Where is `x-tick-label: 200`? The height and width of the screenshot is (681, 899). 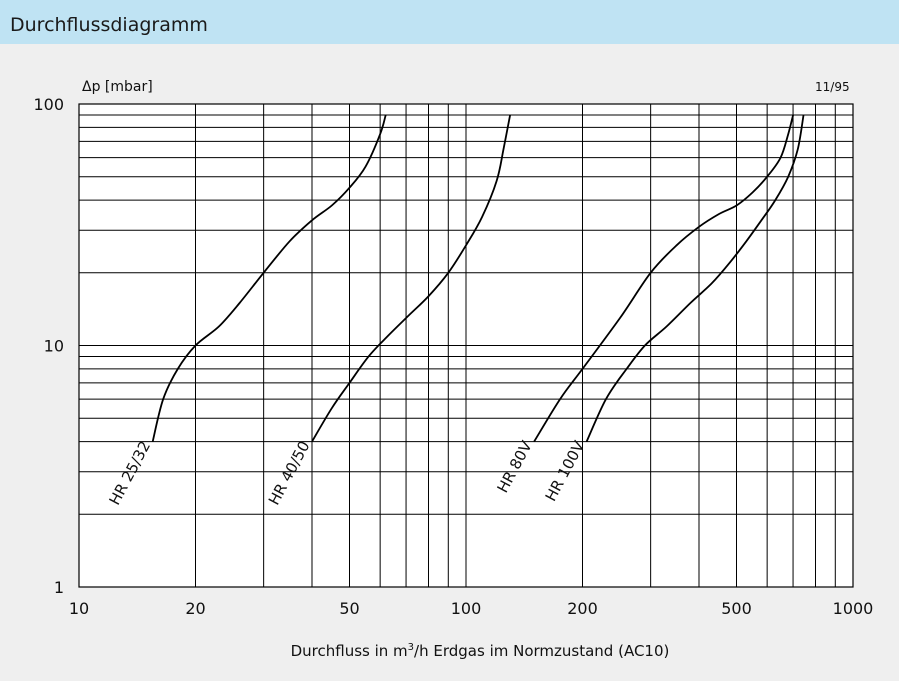
x-tick-label: 200 is located at coordinates (582, 608).